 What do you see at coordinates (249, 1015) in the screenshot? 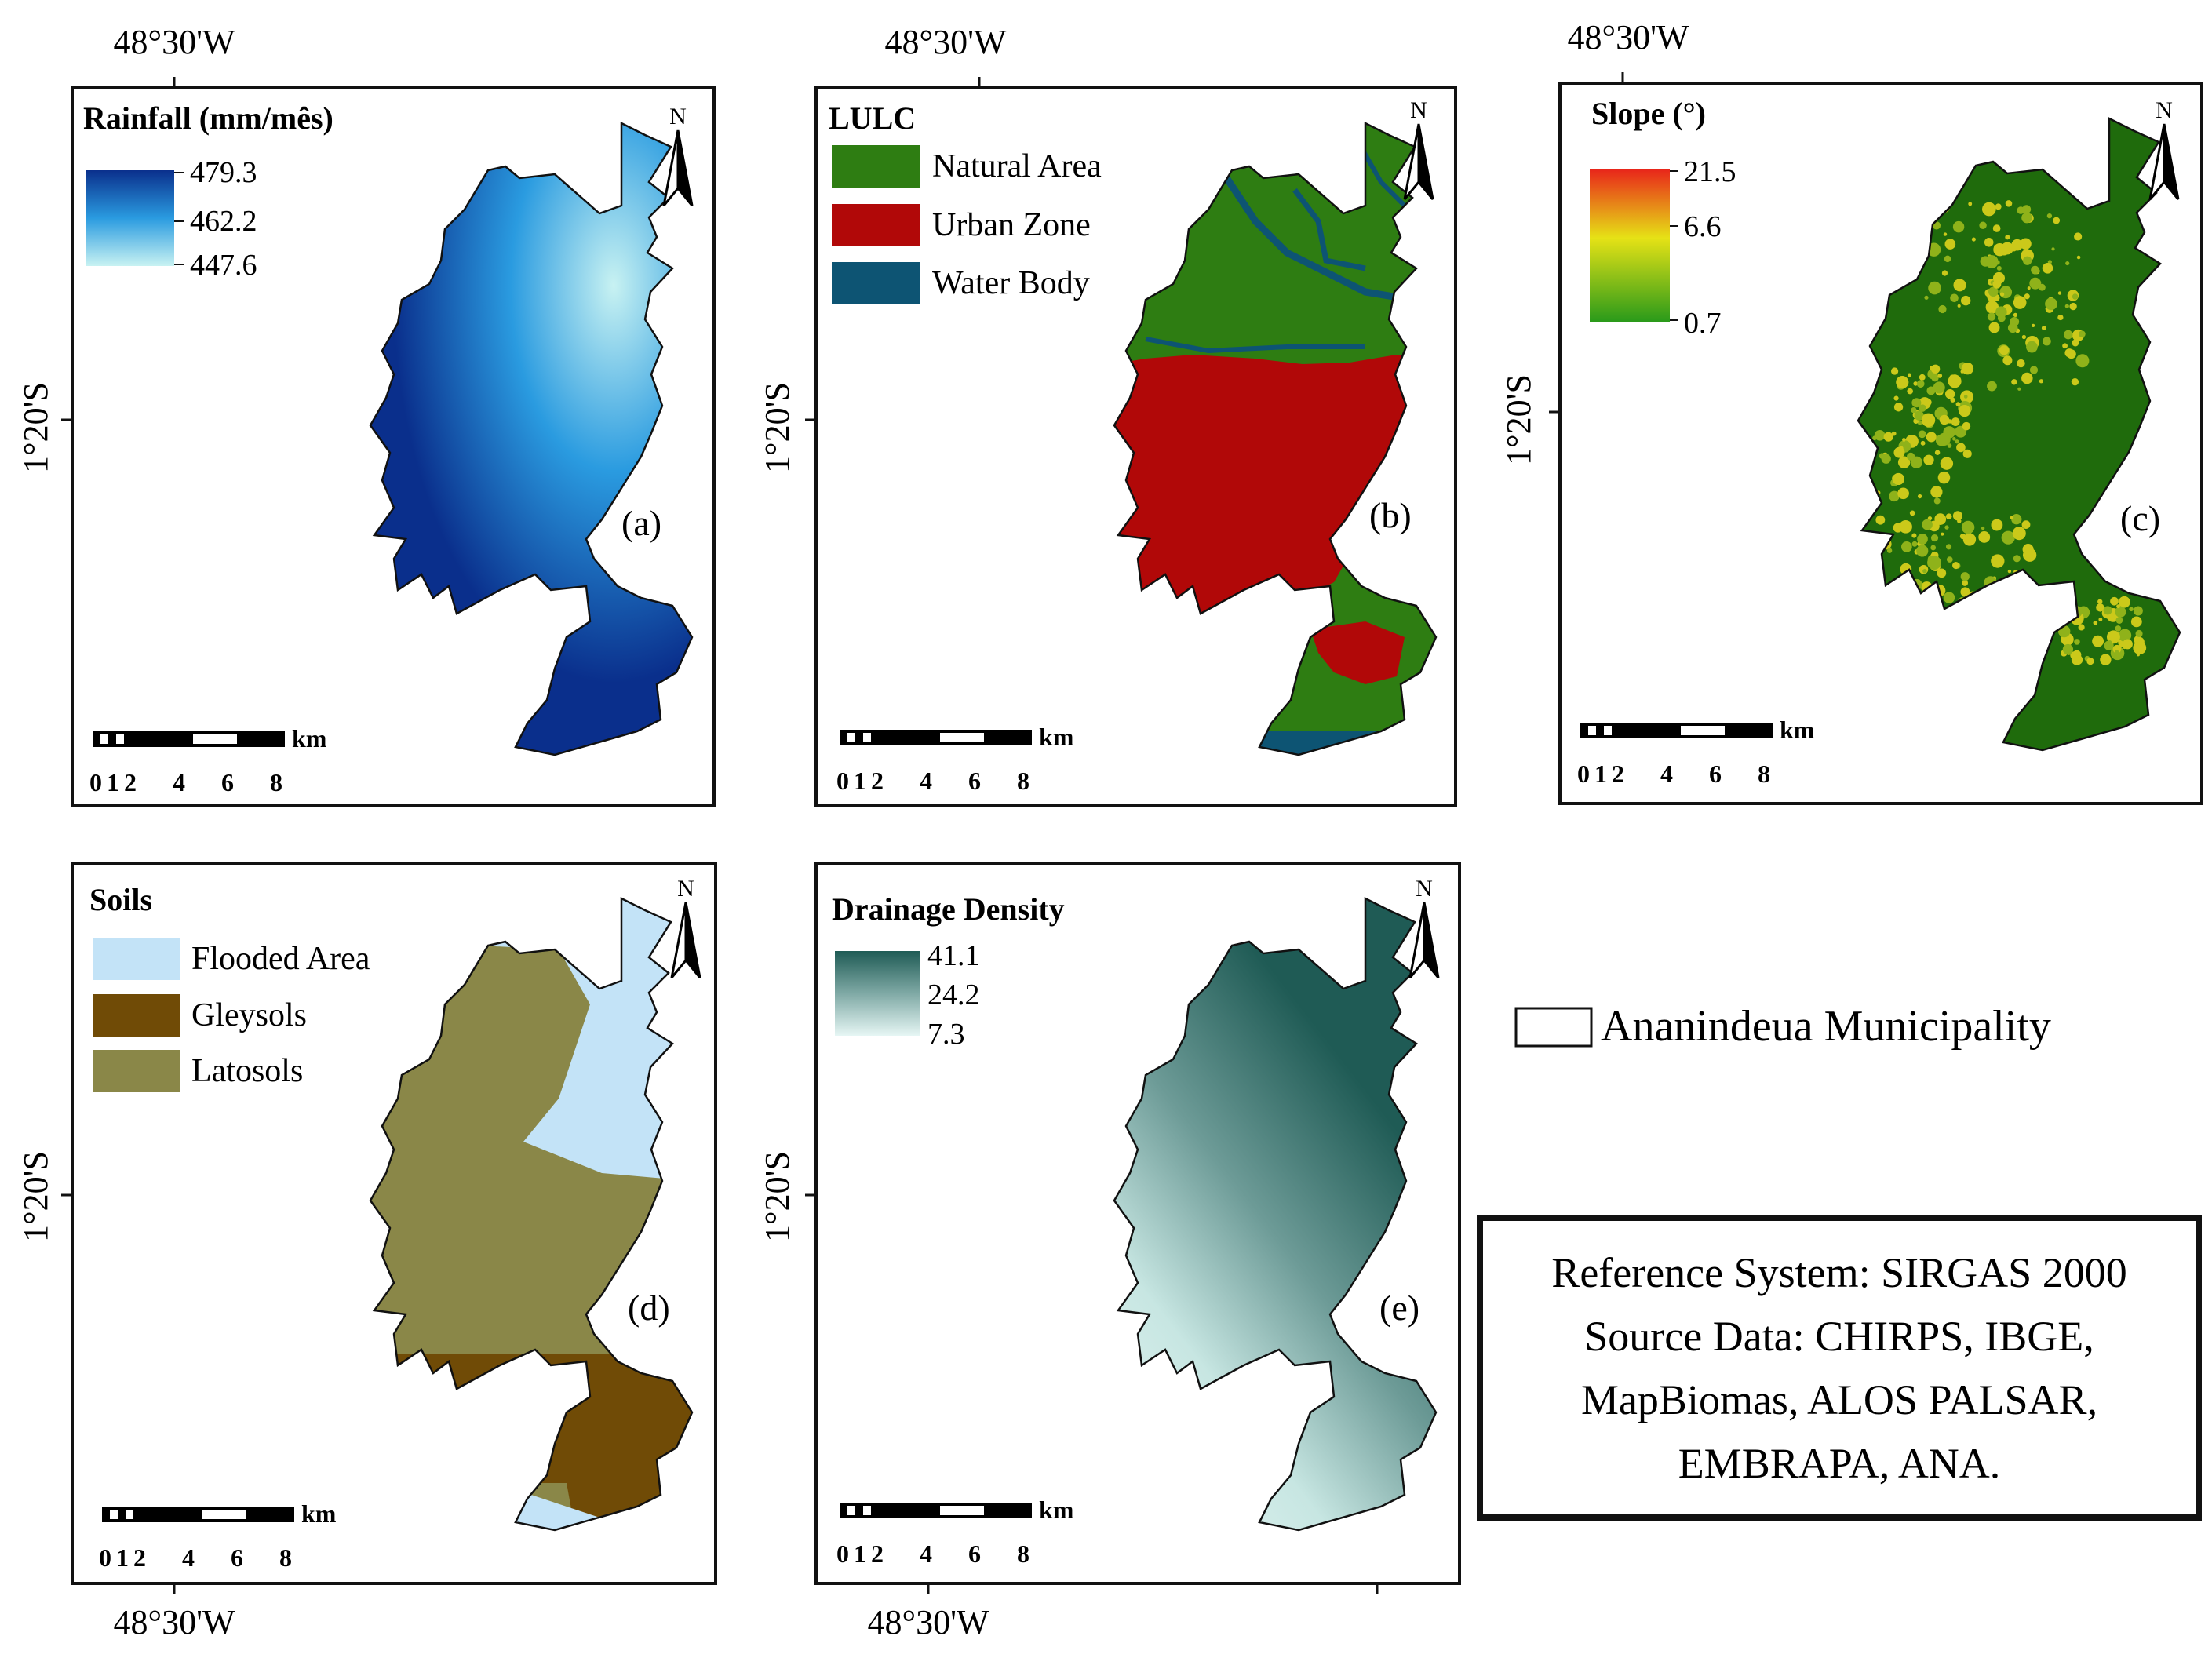
I see `legend-label: Gleysols` at bounding box center [249, 1015].